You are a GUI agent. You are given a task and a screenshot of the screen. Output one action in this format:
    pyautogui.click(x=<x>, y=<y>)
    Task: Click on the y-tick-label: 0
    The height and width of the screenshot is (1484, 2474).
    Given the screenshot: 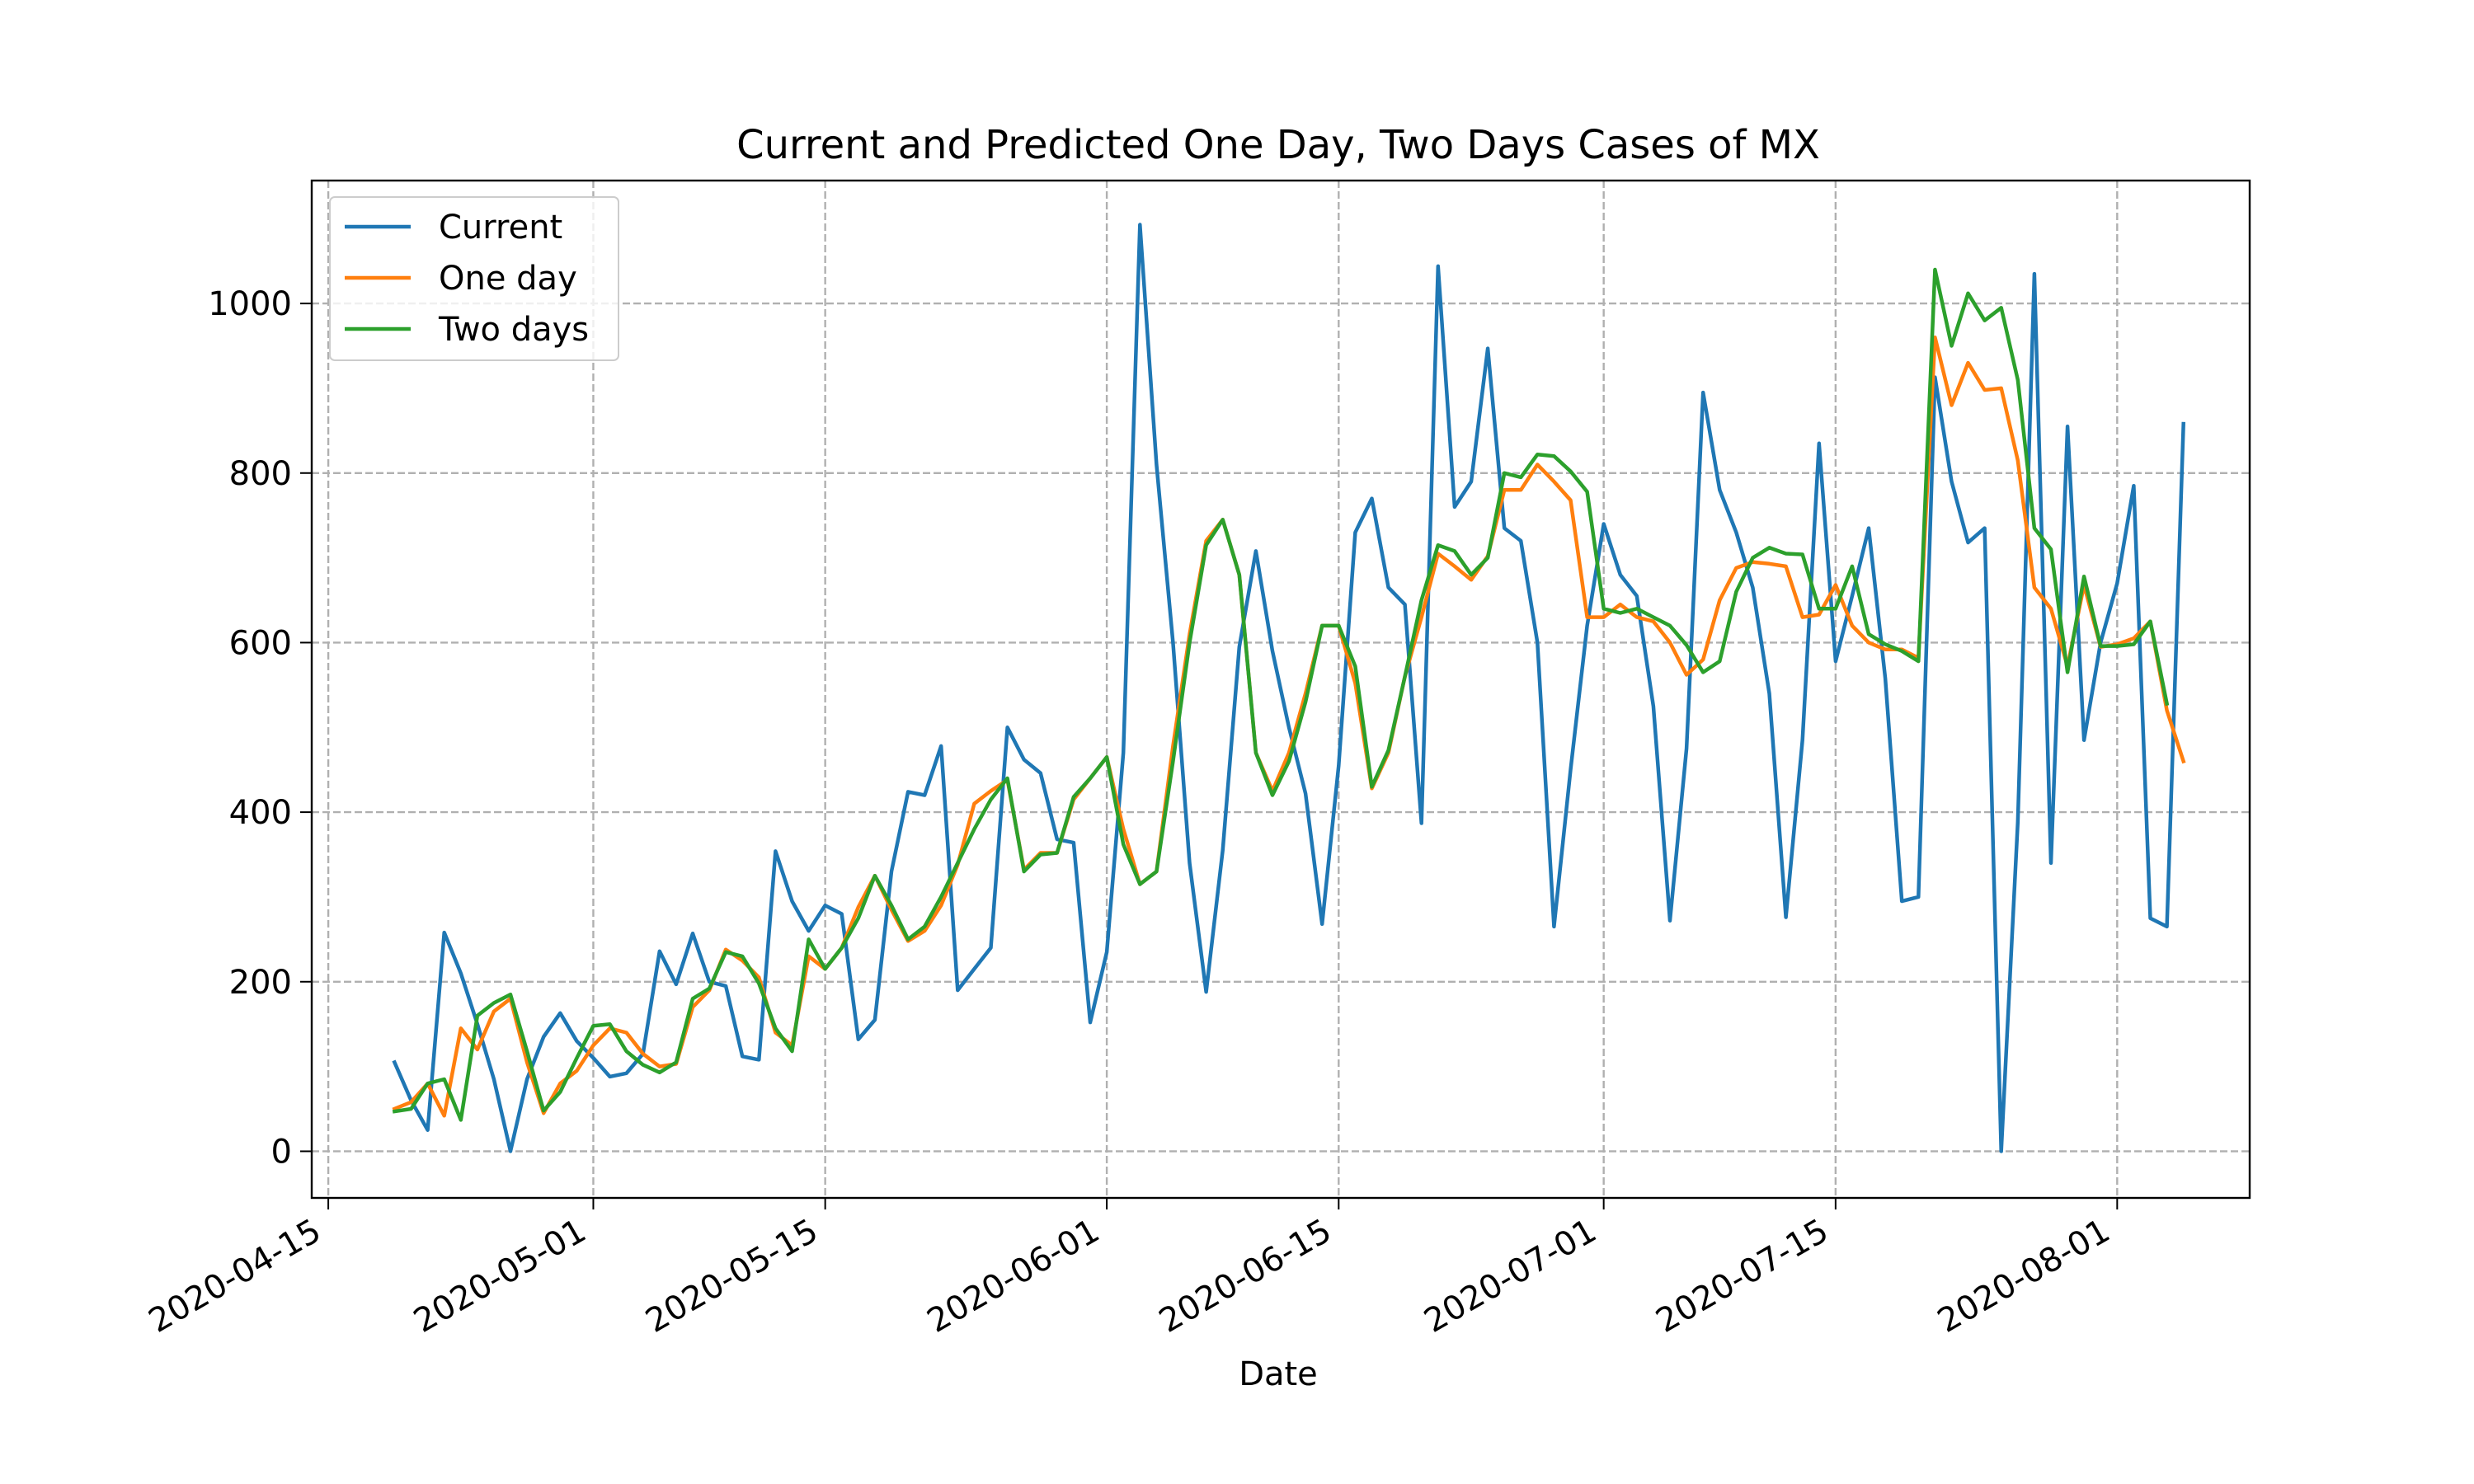 What is the action you would take?
    pyautogui.click(x=281, y=1152)
    